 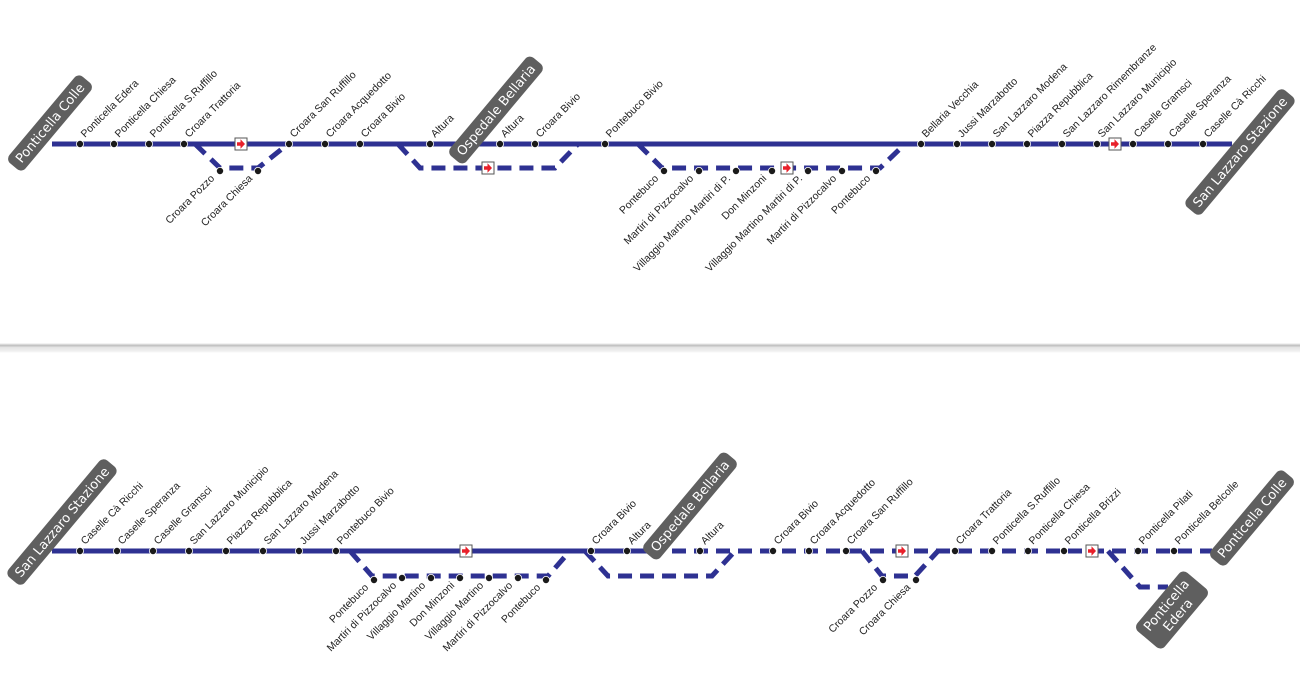 I want to click on terminal-name: San Lazzaro Stazione, so click(x=1241, y=153).